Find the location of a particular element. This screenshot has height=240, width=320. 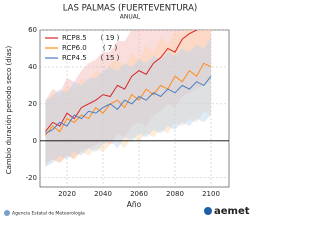

brand-logo is located at coordinates (208, 211).